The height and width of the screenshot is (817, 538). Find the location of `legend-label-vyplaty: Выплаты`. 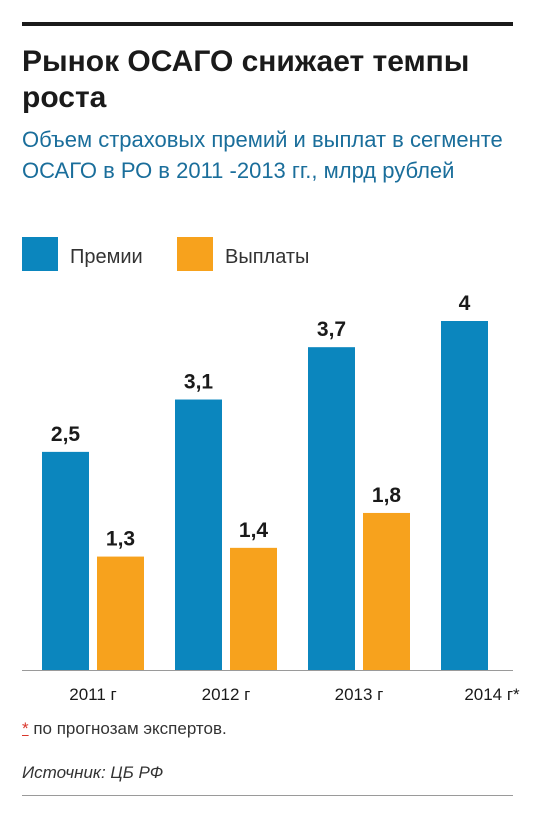

legend-label-vyplaty: Выплаты is located at coordinates (267, 257).